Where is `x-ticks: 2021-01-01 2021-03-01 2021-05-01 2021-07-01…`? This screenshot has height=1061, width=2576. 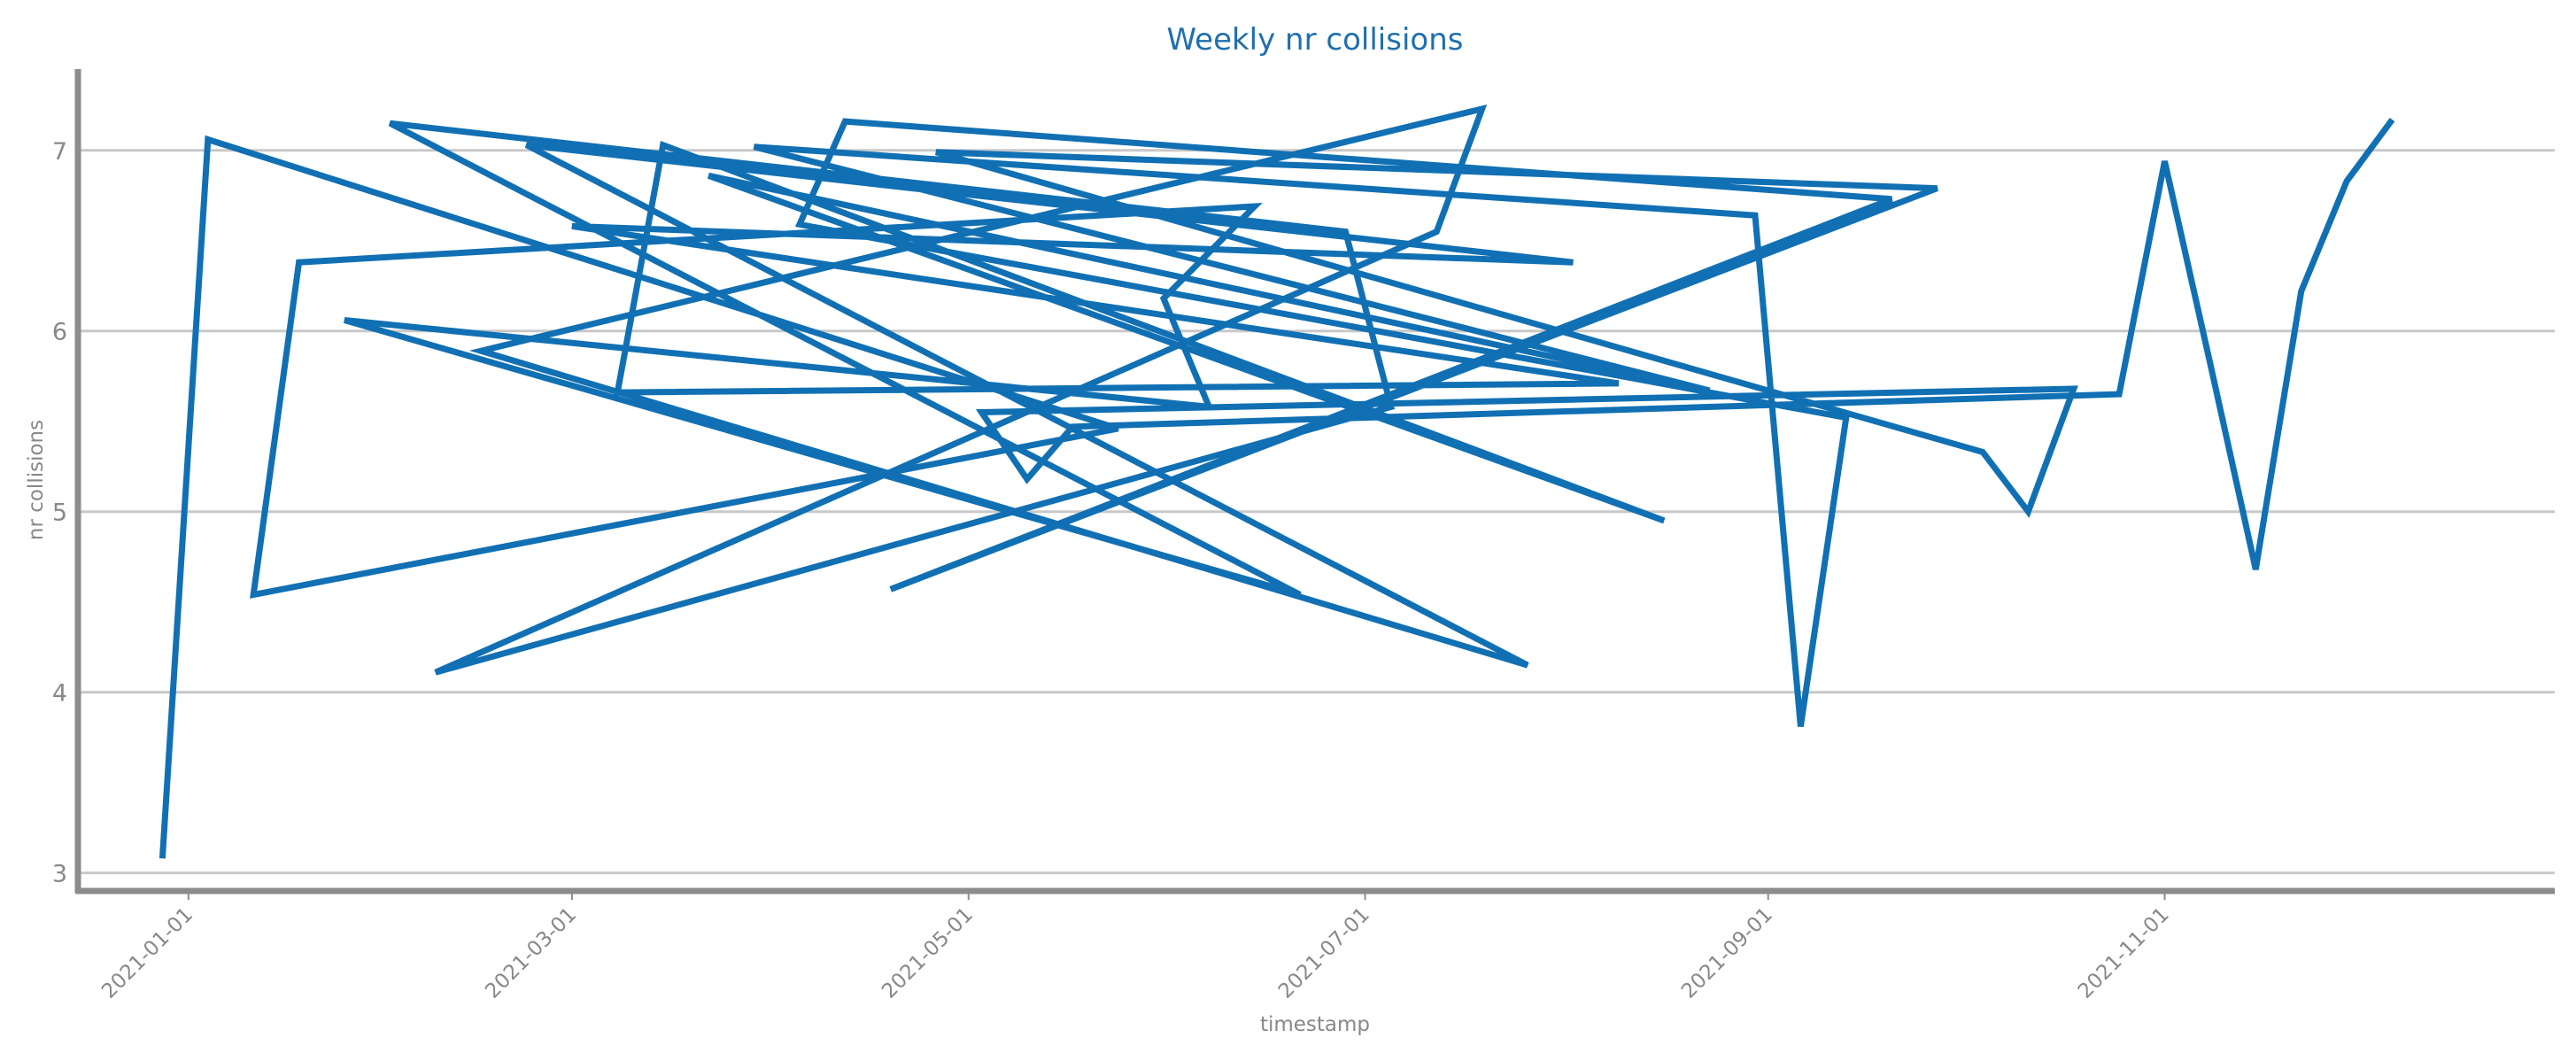
x-ticks: 2021-01-01 2021-03-01 2021-05-01 2021-07-01… is located at coordinates (1135, 947).